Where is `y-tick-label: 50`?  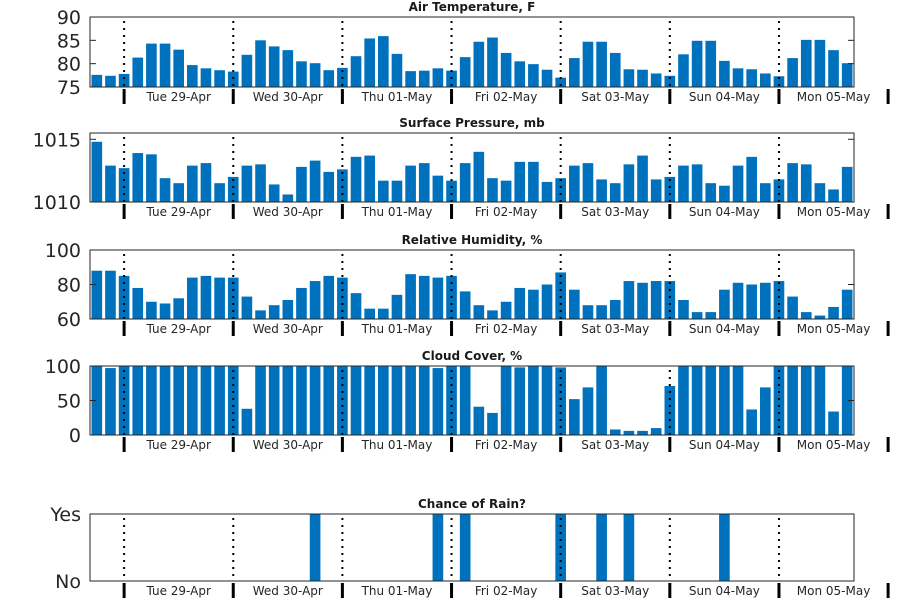
y-tick-label: 50 is located at coordinates (69, 402).